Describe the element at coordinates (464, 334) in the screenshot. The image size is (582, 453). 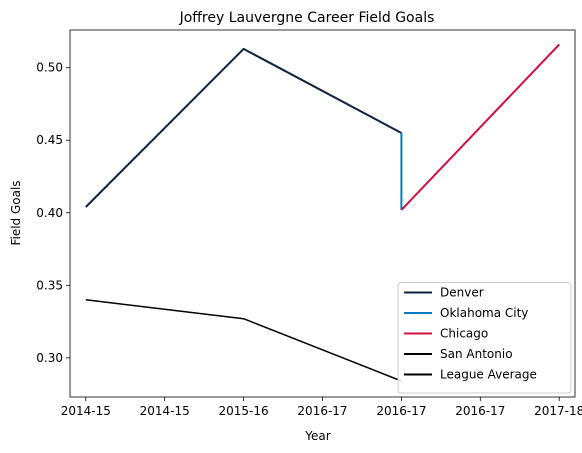
I see `legend-label: Chicago` at that location.